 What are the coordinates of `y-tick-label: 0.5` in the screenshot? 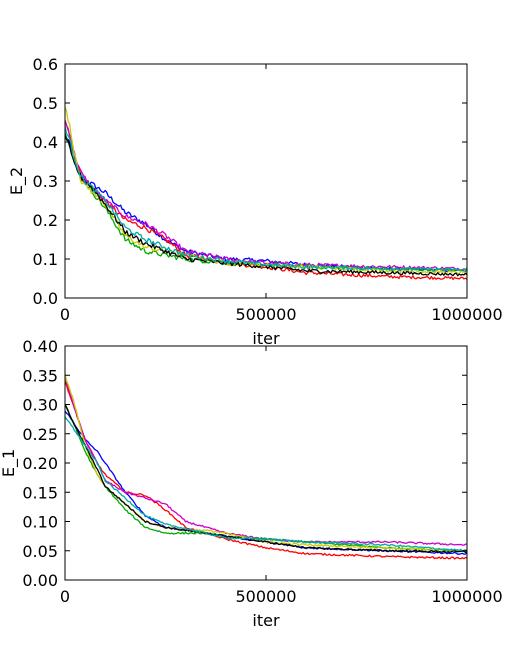 It's located at (45, 103).